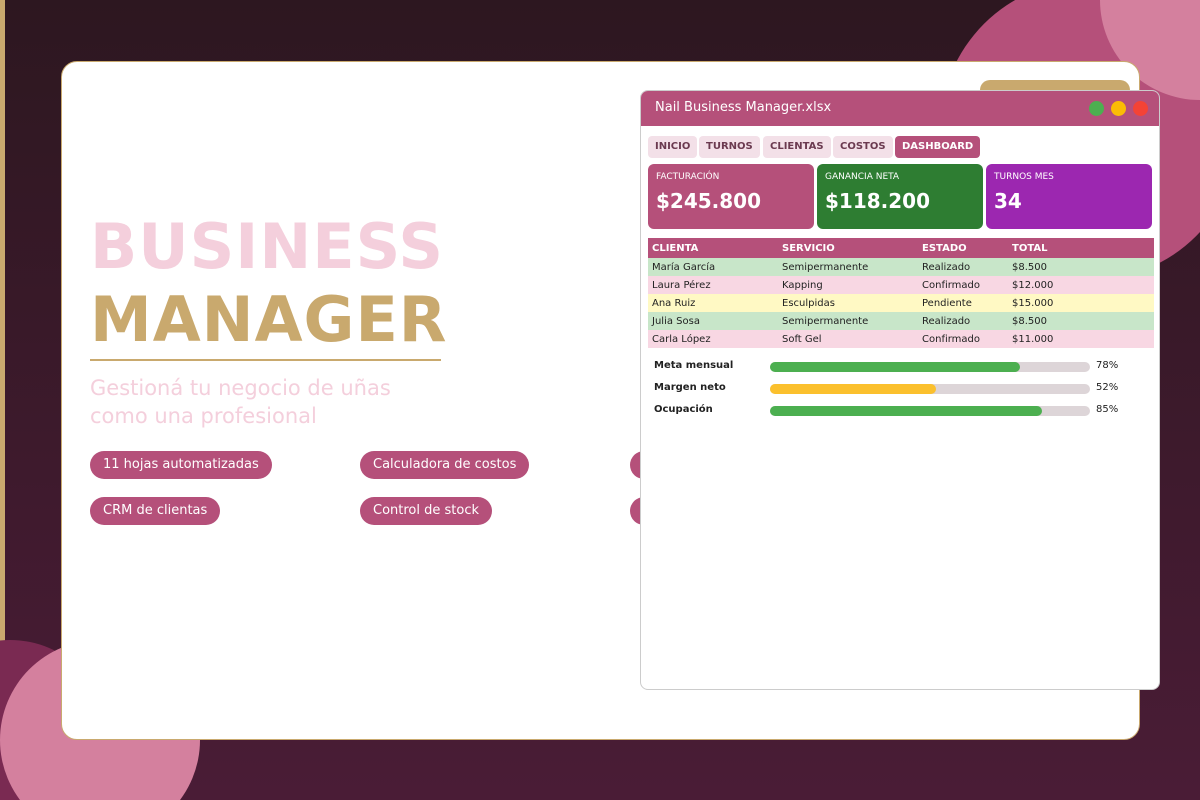  What do you see at coordinates (797, 147) in the screenshot?
I see `sheet-tab: CLIENTAS` at bounding box center [797, 147].